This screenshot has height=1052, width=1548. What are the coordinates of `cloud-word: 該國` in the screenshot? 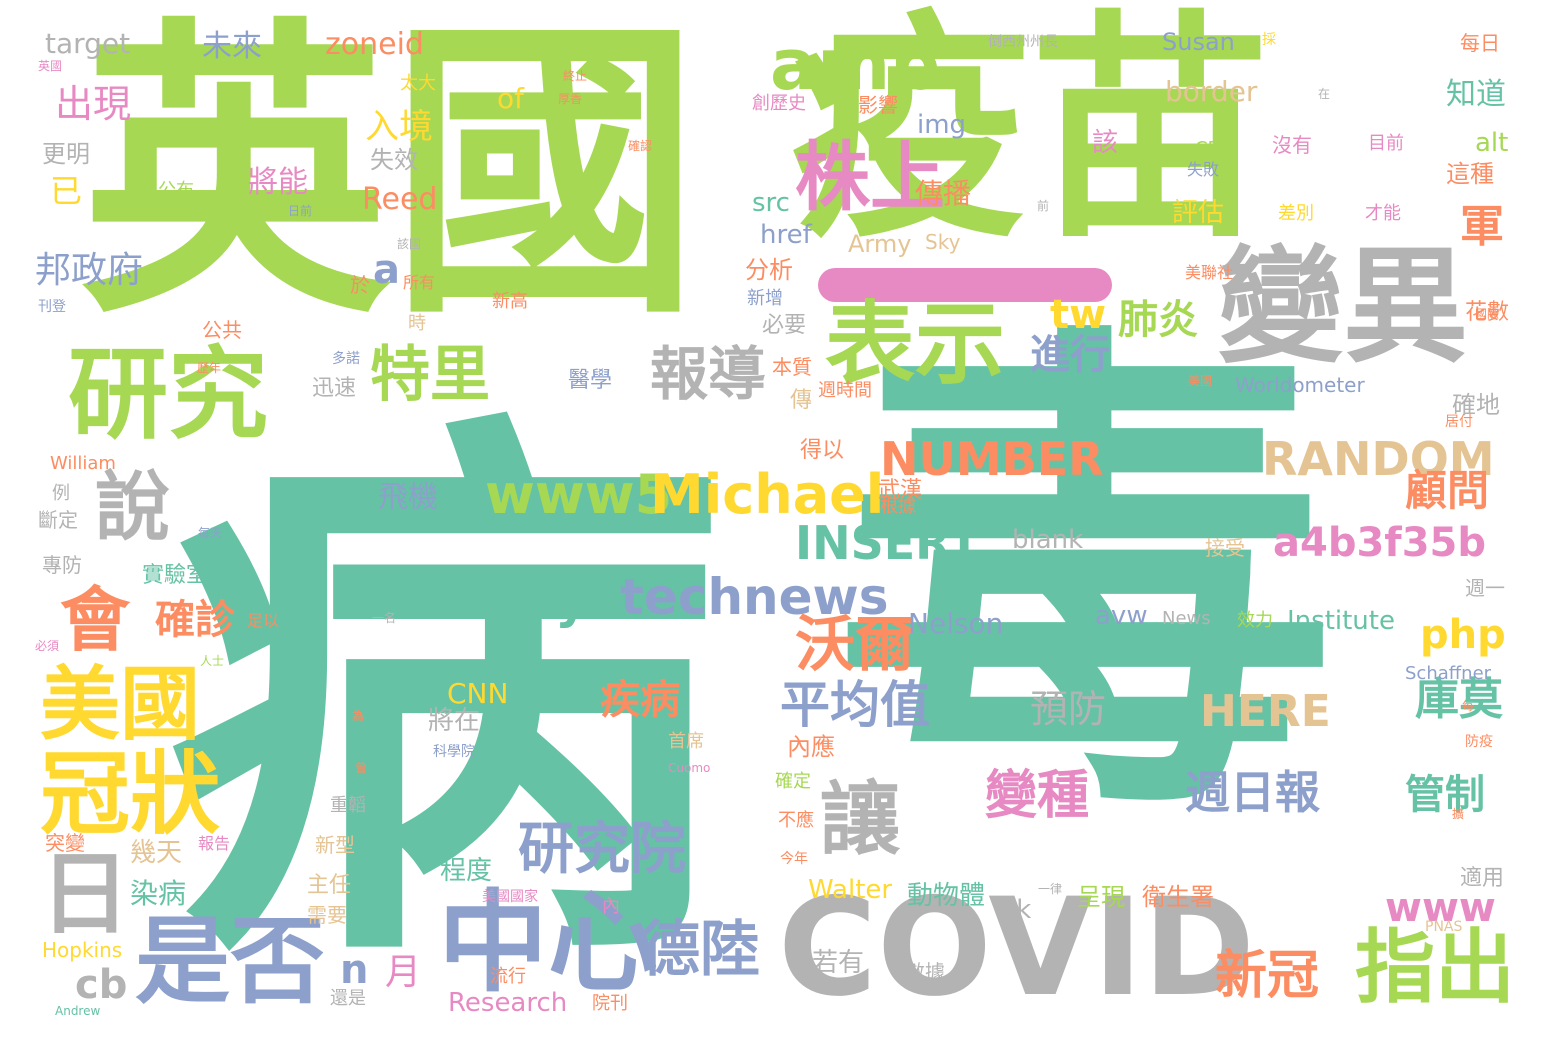 It's located at (409, 244).